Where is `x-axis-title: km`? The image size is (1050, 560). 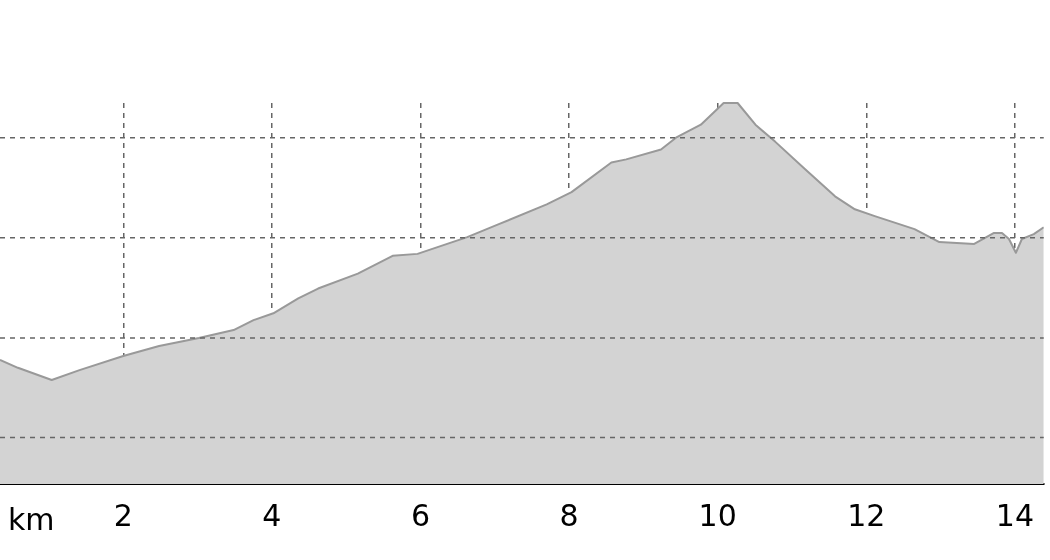 x-axis-title: km is located at coordinates (31, 519).